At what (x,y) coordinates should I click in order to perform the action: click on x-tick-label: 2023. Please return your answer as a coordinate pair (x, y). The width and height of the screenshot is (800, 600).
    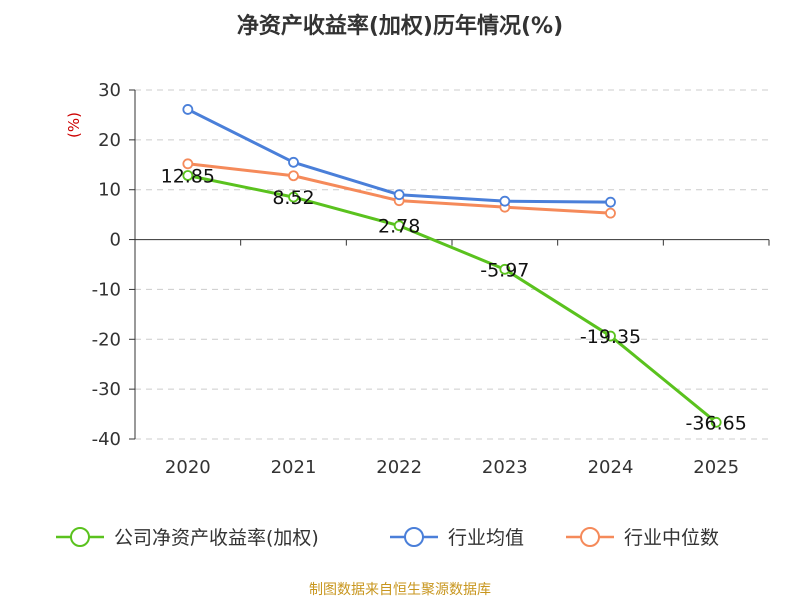
    Looking at the image, I should click on (505, 467).